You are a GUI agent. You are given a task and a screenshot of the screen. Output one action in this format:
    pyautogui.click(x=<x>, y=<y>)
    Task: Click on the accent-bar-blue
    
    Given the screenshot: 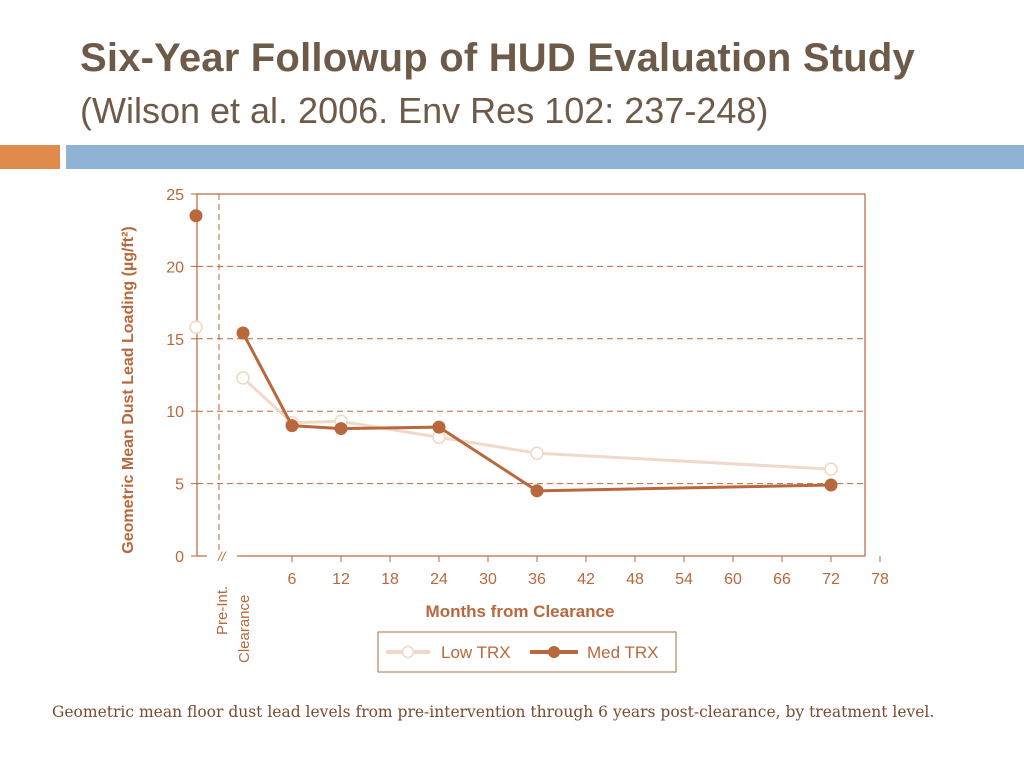 What is the action you would take?
    pyautogui.click(x=545, y=157)
    